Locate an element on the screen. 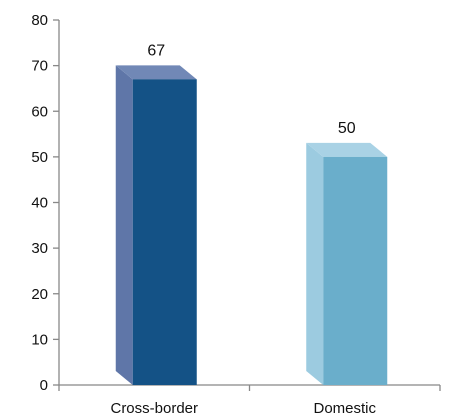 This screenshot has width=449, height=418. bar-domestic is located at coordinates (347, 263).